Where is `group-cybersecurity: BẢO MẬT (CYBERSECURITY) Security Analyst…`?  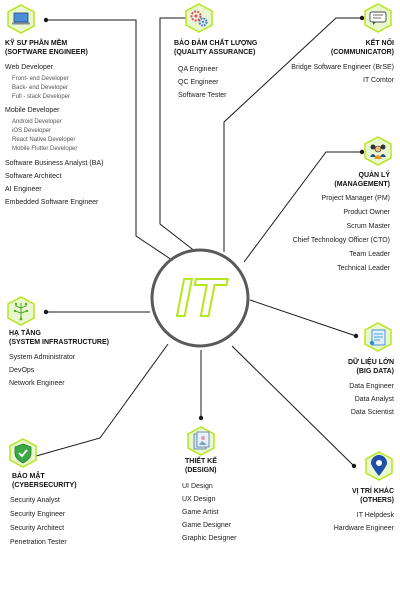
group-cybersecurity: BẢO MẬT (CYBERSECURITY) Security Analyst… is located at coordinates (66, 511).